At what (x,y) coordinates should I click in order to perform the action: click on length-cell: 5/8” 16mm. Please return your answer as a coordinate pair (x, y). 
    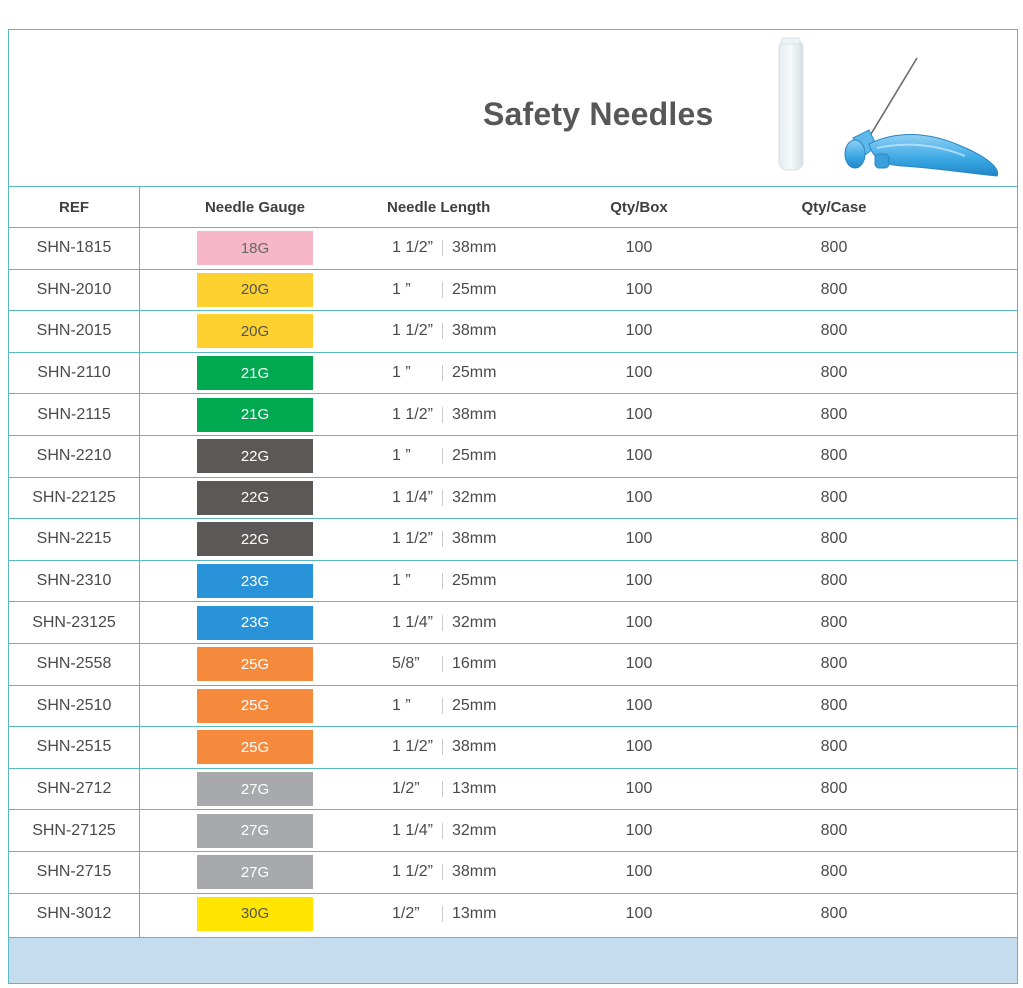
    Looking at the image, I should click on (472, 664).